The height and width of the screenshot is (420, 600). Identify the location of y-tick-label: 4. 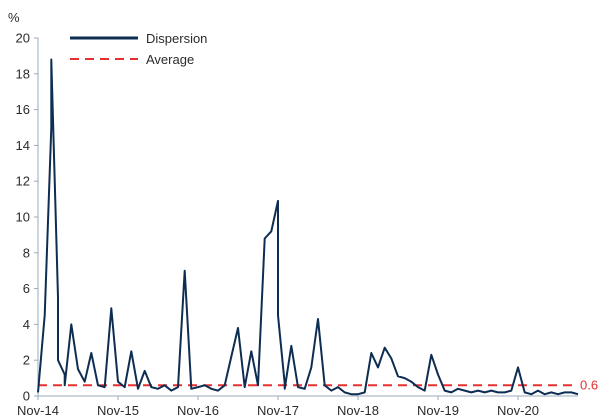
(26, 324).